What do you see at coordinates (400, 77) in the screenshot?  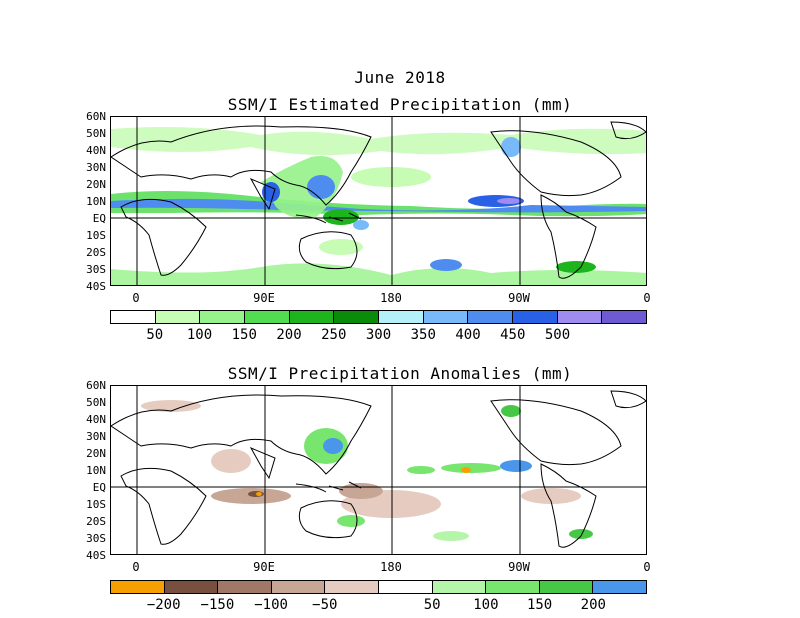 I see `month-title: June 2018` at bounding box center [400, 77].